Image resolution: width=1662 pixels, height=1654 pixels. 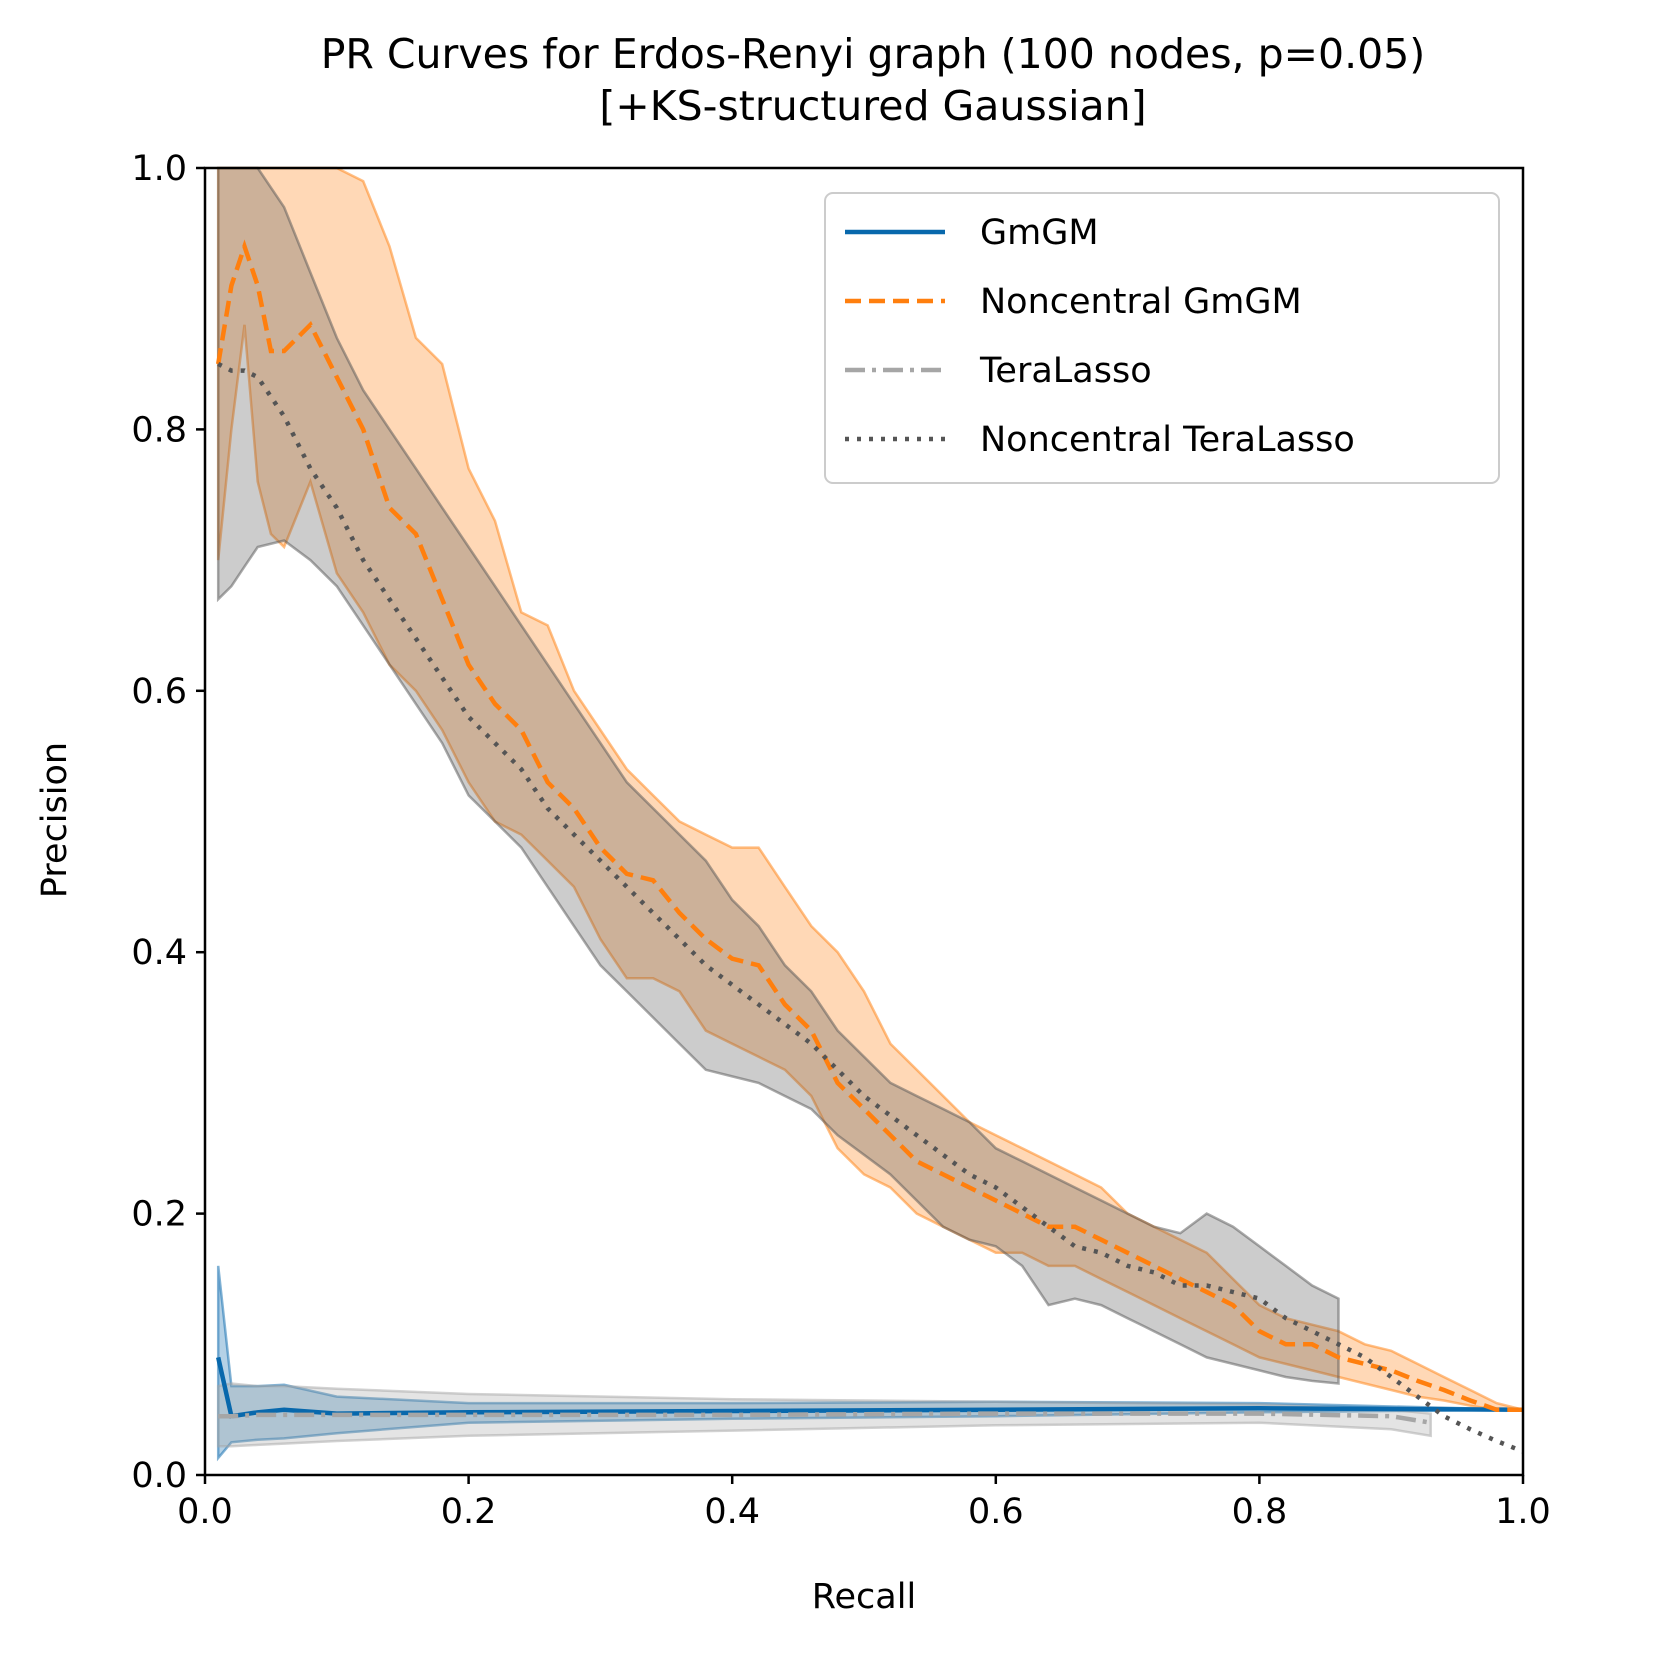 What do you see at coordinates (1141, 302) in the screenshot?
I see `noncentral-gmgm-legend-label: Noncentral GmGM` at bounding box center [1141, 302].